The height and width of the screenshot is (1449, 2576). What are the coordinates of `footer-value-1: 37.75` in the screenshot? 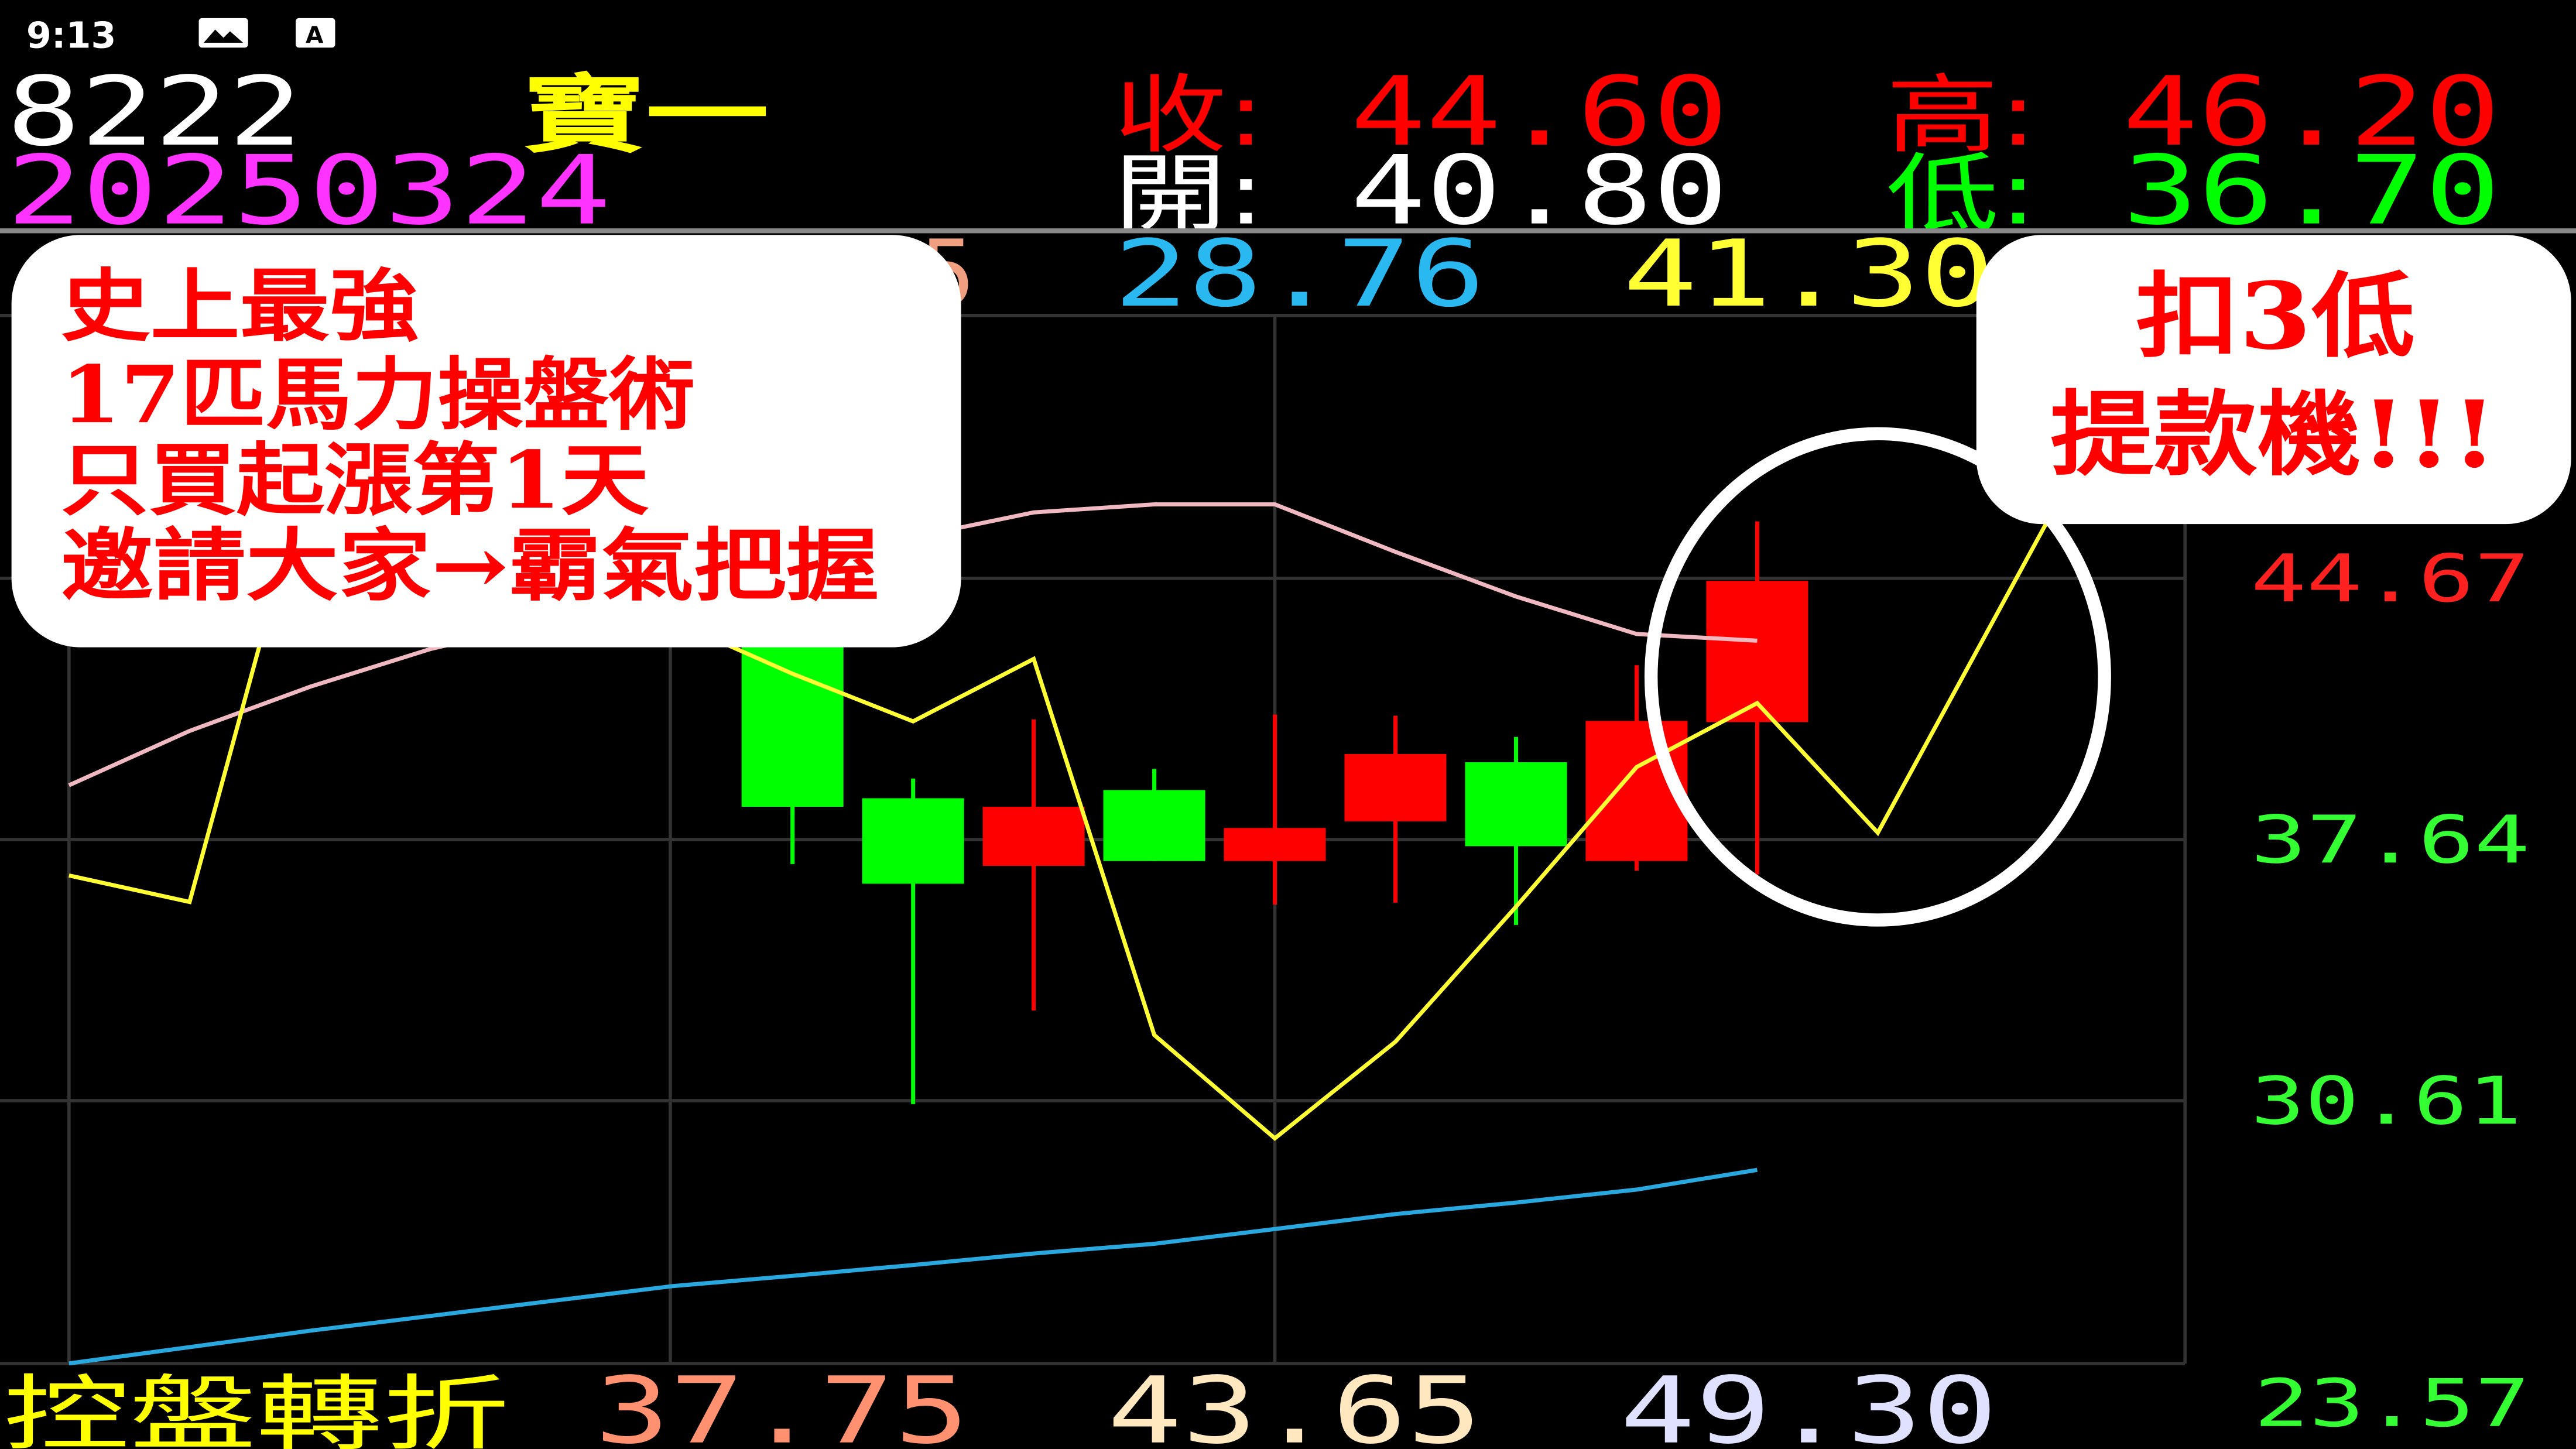 It's located at (782, 1403).